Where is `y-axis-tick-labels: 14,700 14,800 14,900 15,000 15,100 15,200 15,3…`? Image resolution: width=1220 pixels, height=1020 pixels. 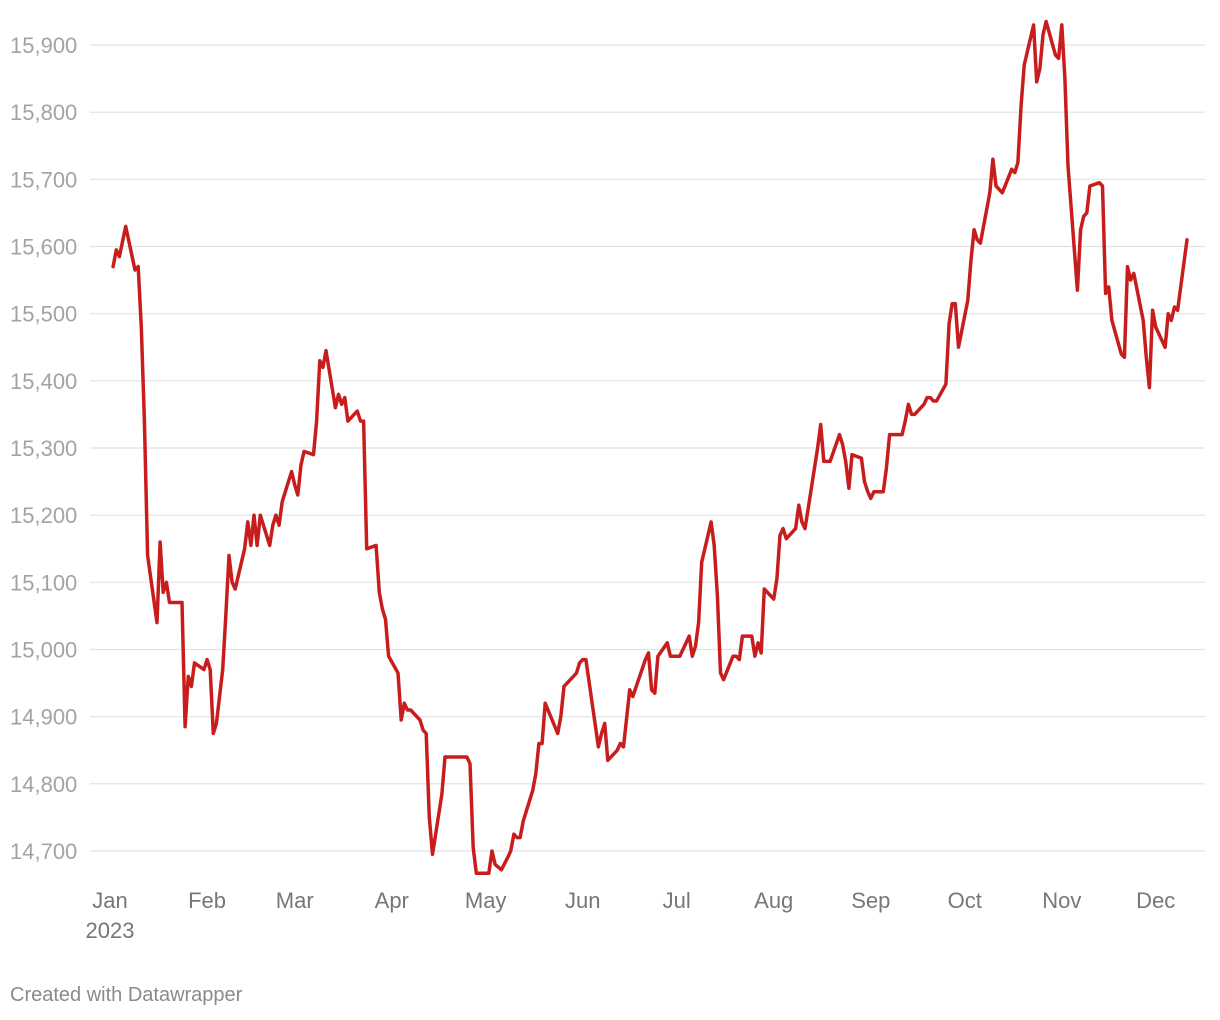 y-axis-tick-labels: 14,700 14,800 14,900 15,000 15,100 15,200 15,3… is located at coordinates (43, 448).